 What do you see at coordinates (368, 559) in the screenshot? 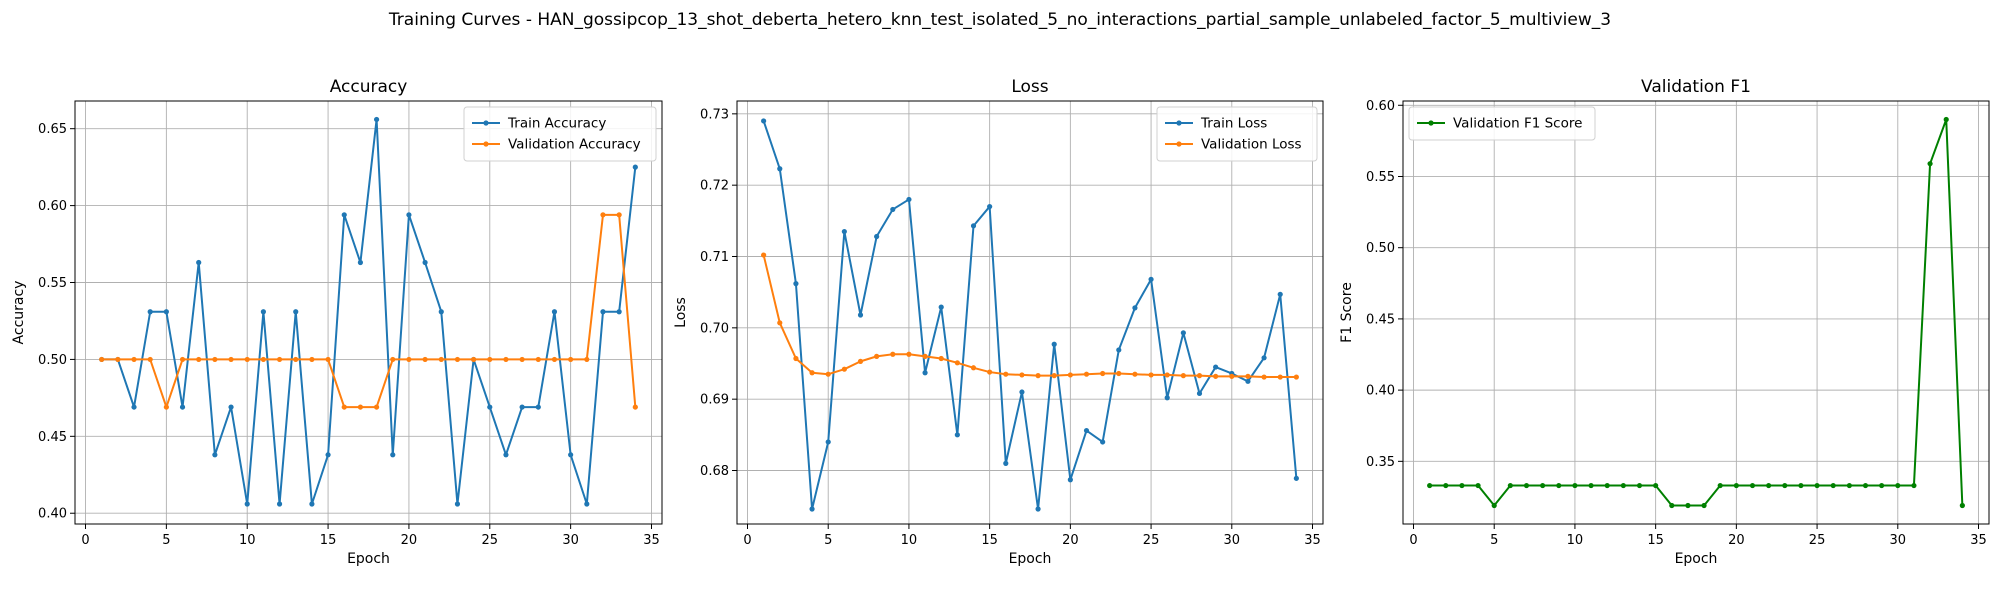
I see `x-axis-label: Epoch` at bounding box center [368, 559].